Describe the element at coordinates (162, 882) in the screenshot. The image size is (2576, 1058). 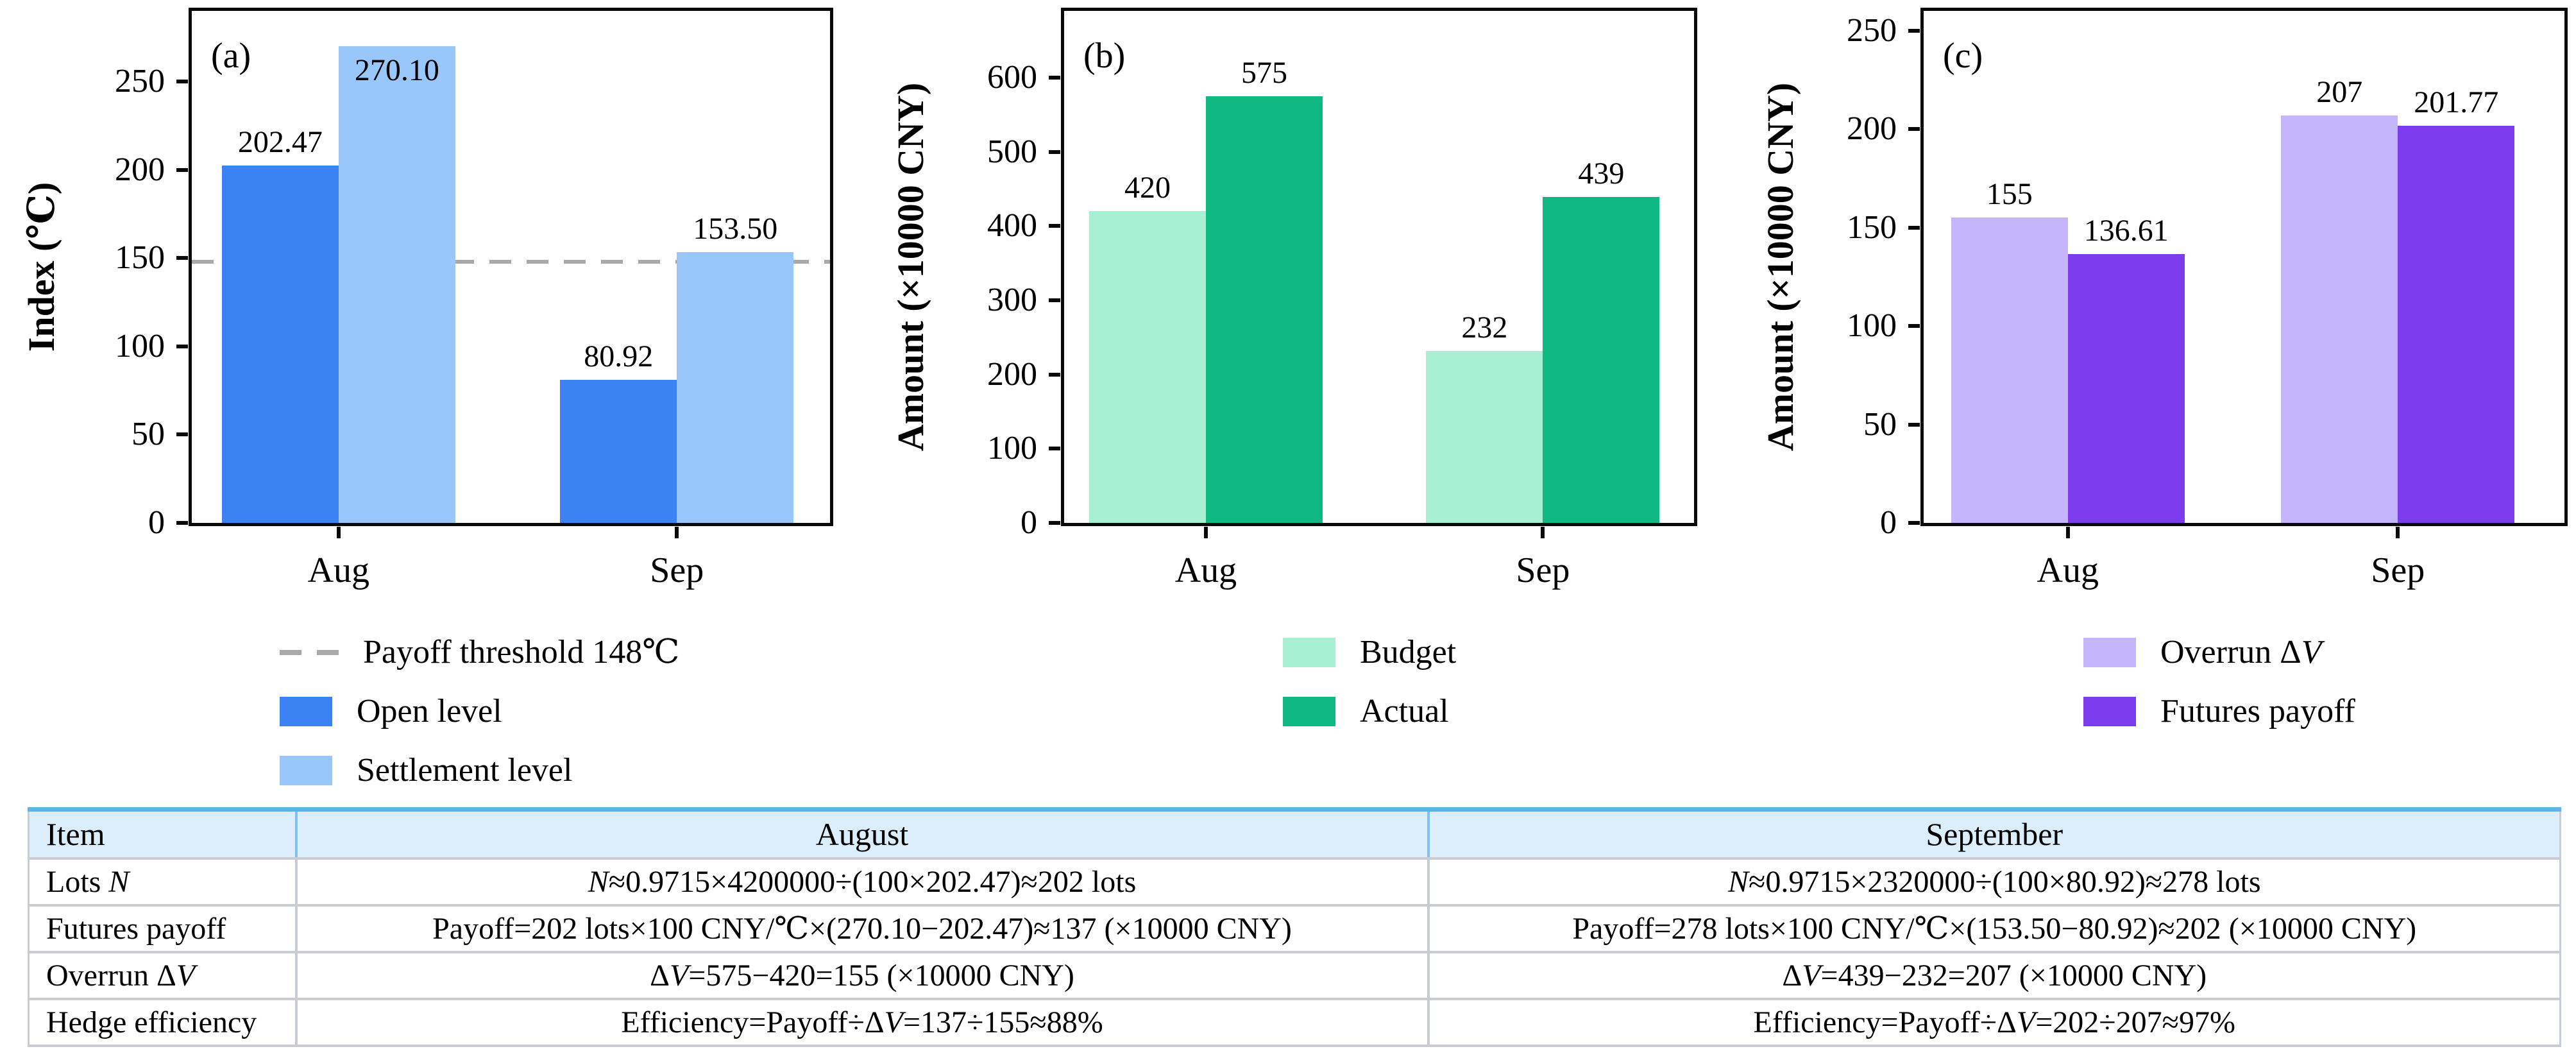
I see `row-label: Lots N` at that location.